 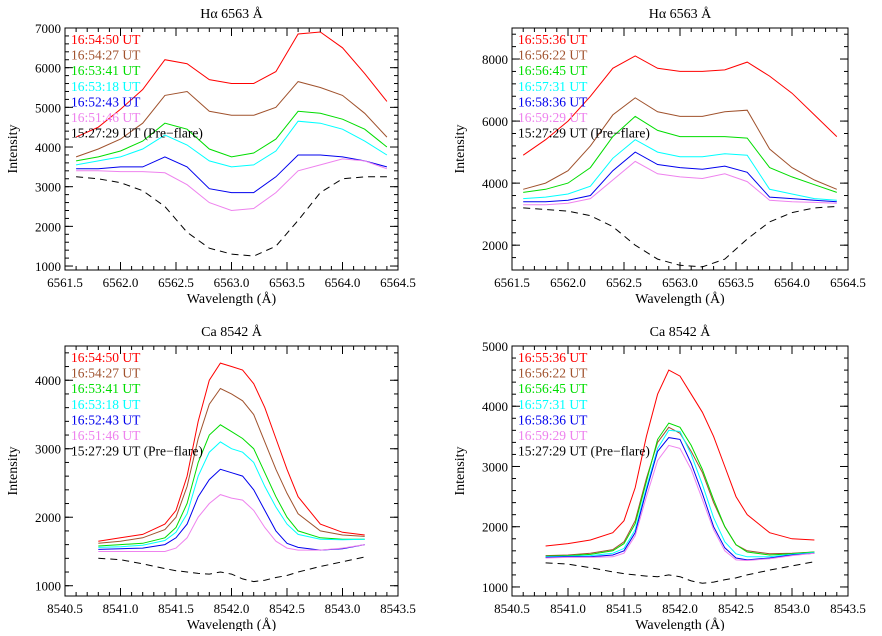 I want to click on x-tick-label: 8541.0, so click(x=568, y=608).